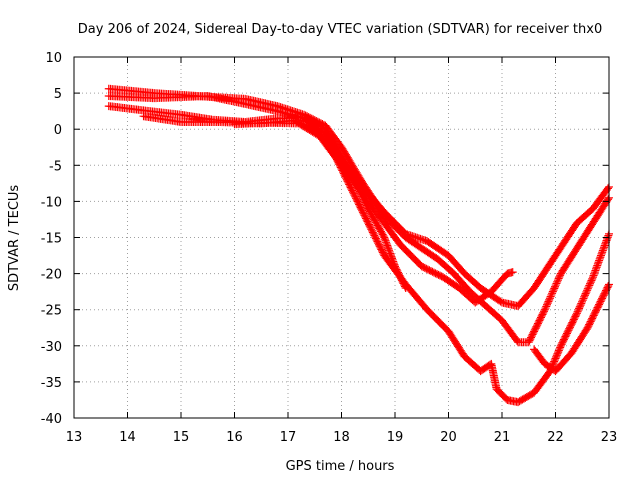  I want to click on y-tick-label: 10, so click(53, 58).